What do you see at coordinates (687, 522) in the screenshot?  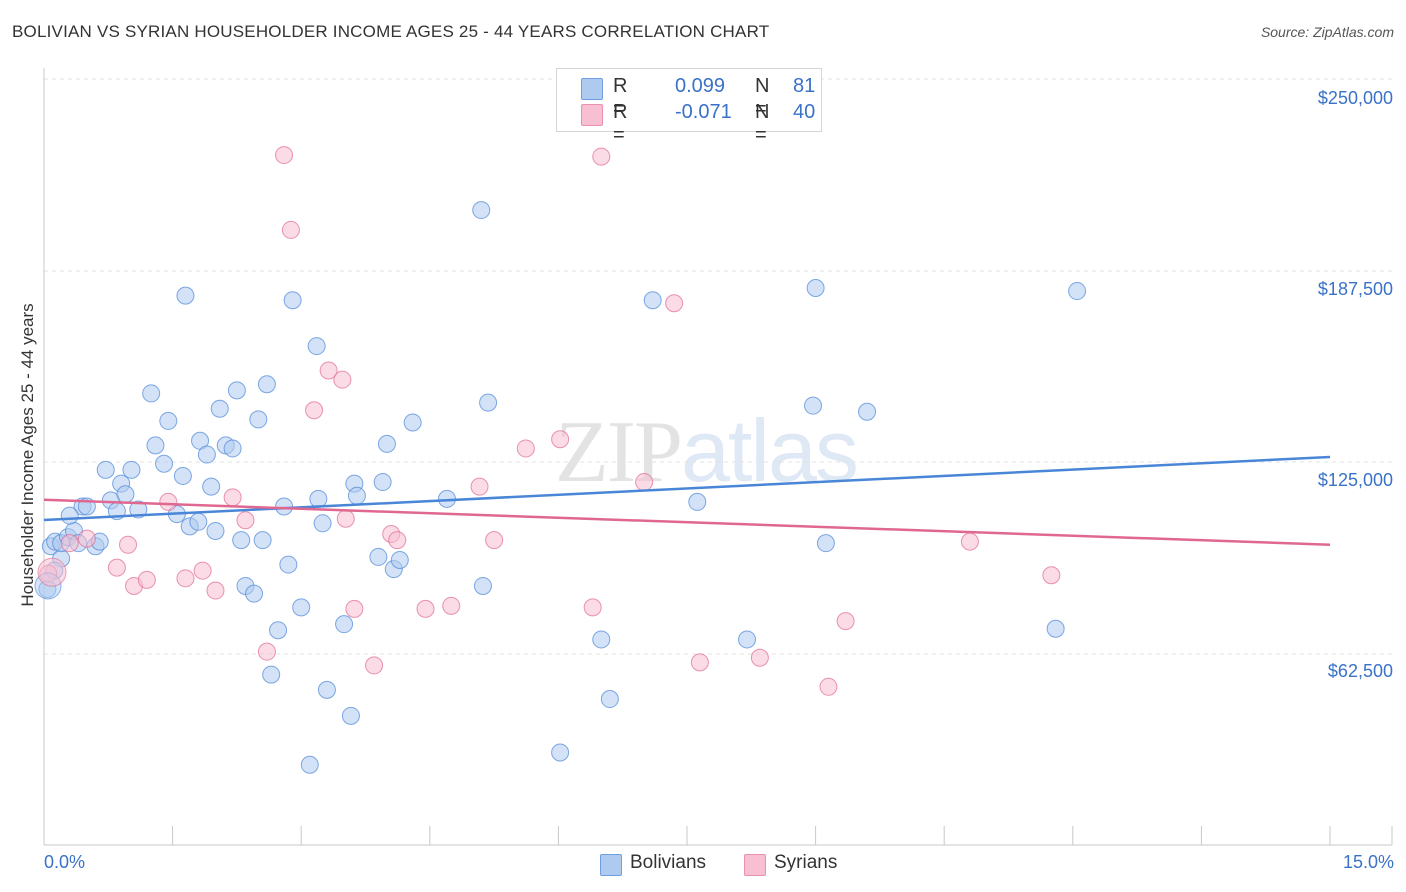 I see `syrians-trendline` at bounding box center [687, 522].